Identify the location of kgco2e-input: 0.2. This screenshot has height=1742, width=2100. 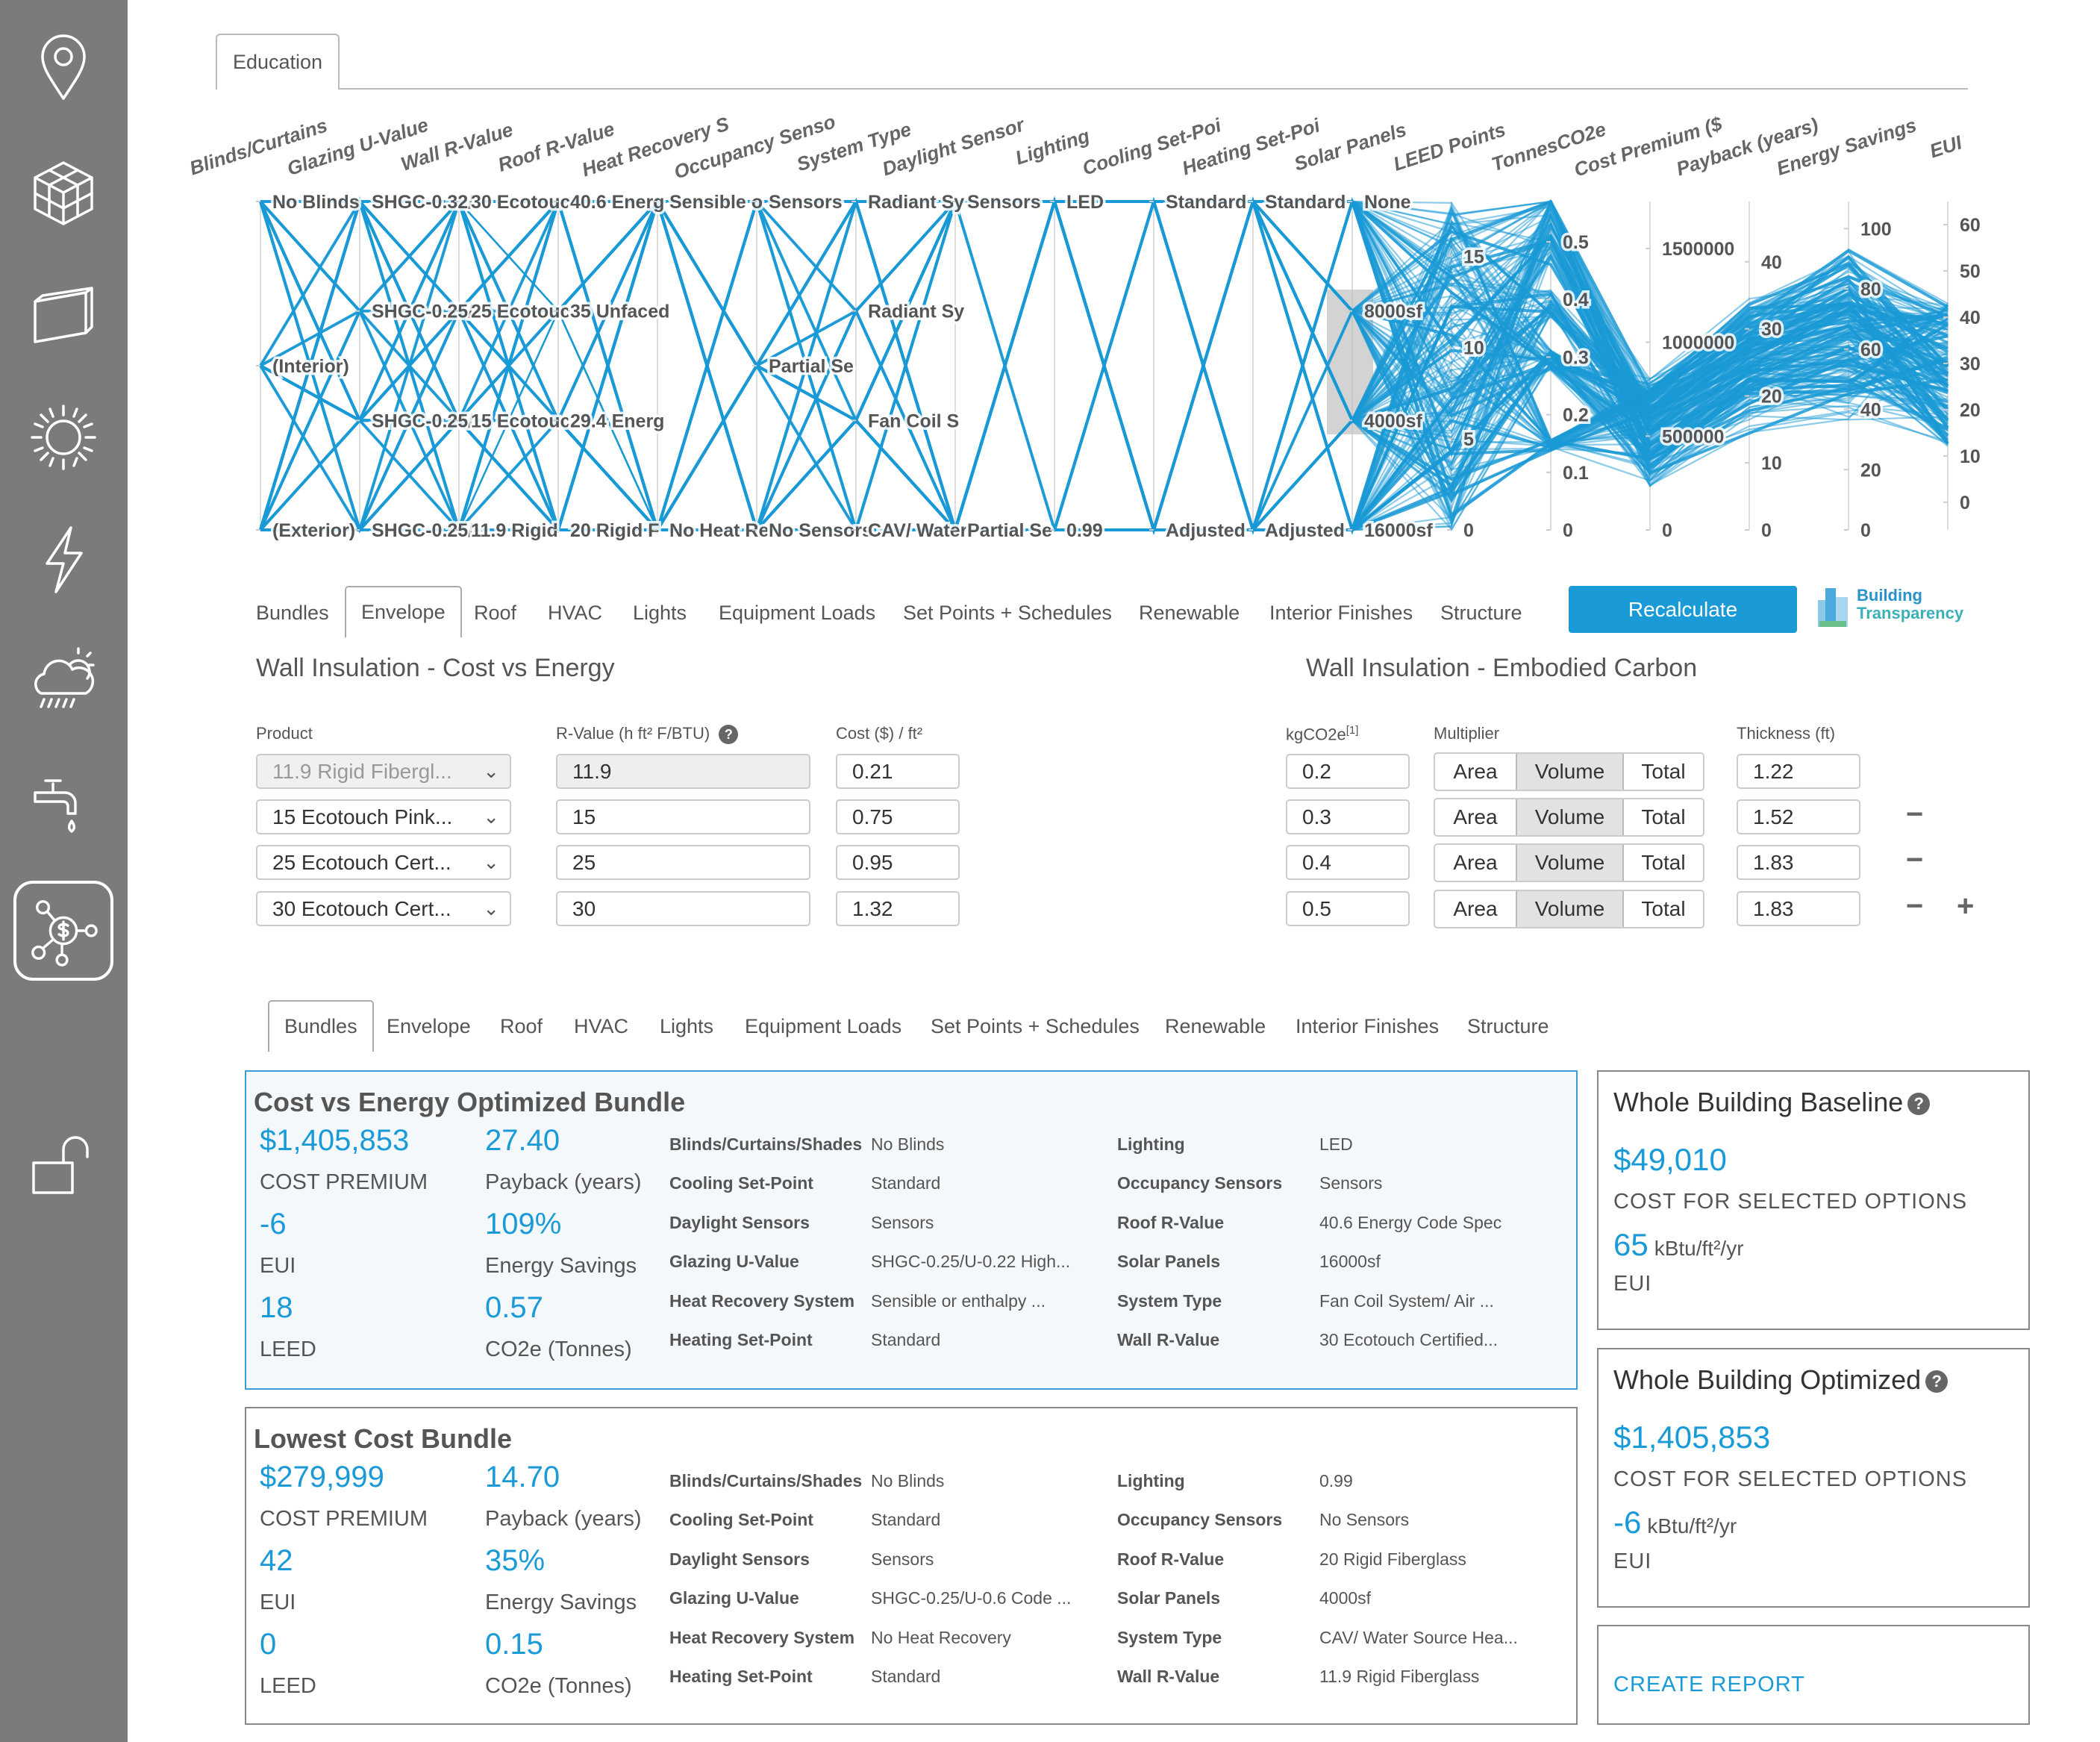
(1348, 771).